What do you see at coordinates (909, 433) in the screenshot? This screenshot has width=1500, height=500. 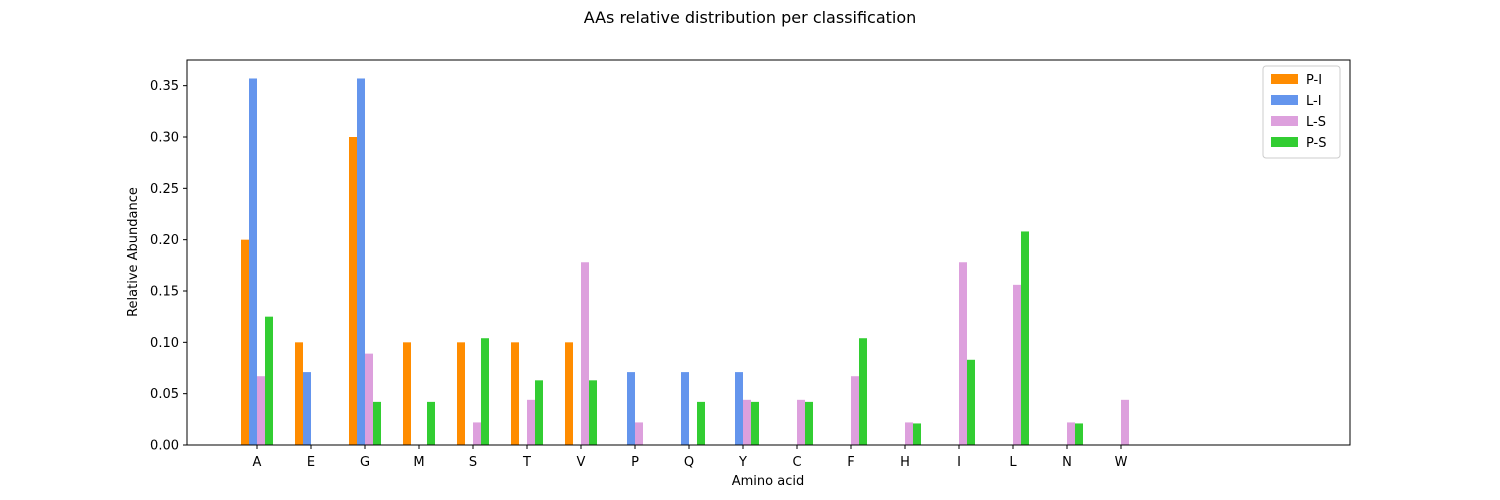 I see `bar-l-s-h` at bounding box center [909, 433].